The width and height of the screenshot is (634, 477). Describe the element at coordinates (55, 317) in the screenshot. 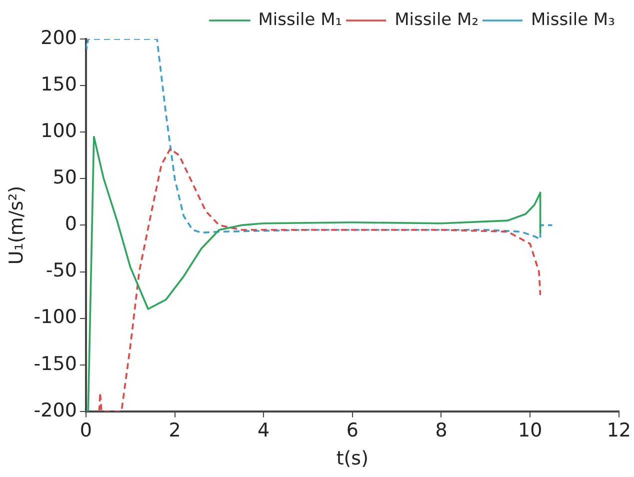

I see `y-tick-label: -100` at that location.